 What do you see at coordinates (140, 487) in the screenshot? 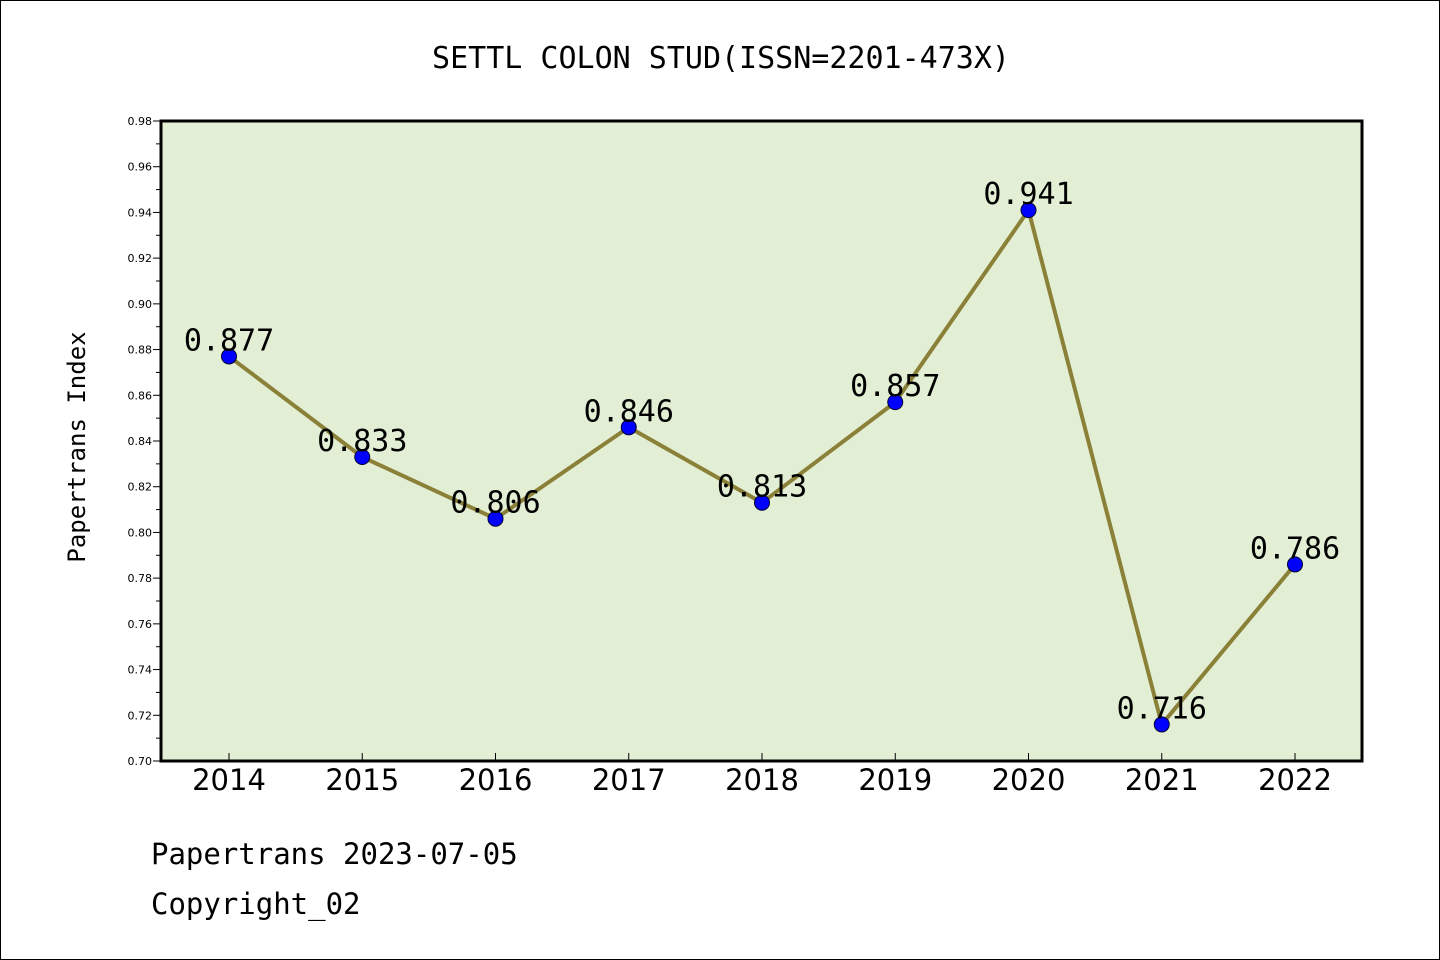
I see `y-tick-label: 0.82` at bounding box center [140, 487].